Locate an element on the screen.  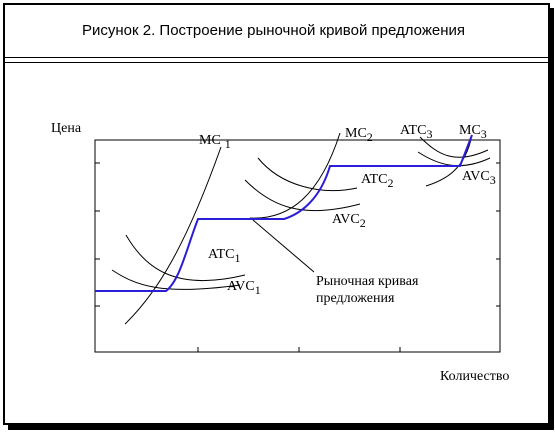
atc2-curve is located at coordinates (307, 174).